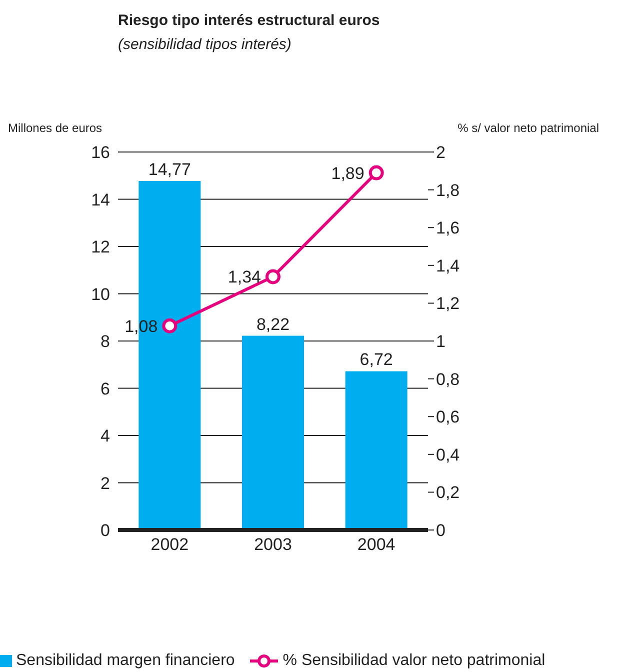 The height and width of the screenshot is (672, 621). I want to click on y-axis-title: Millones de euros, so click(55, 128).